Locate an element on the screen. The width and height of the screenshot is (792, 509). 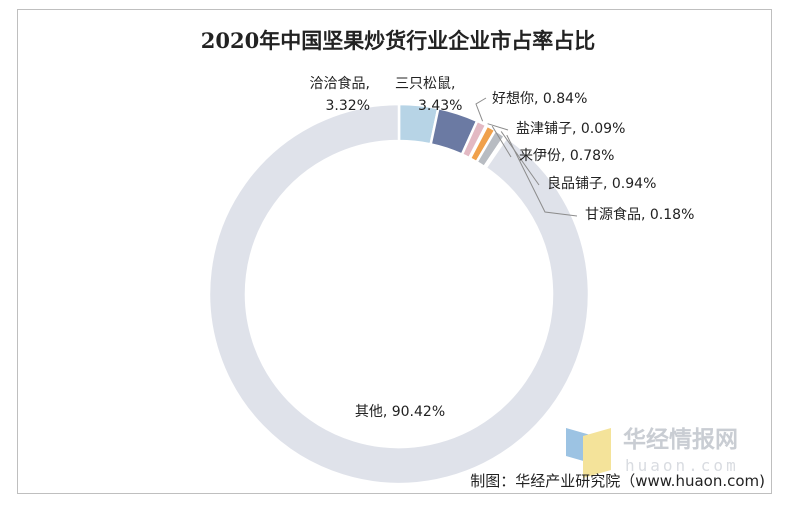
leader-lines is located at coordinates (526, 157).